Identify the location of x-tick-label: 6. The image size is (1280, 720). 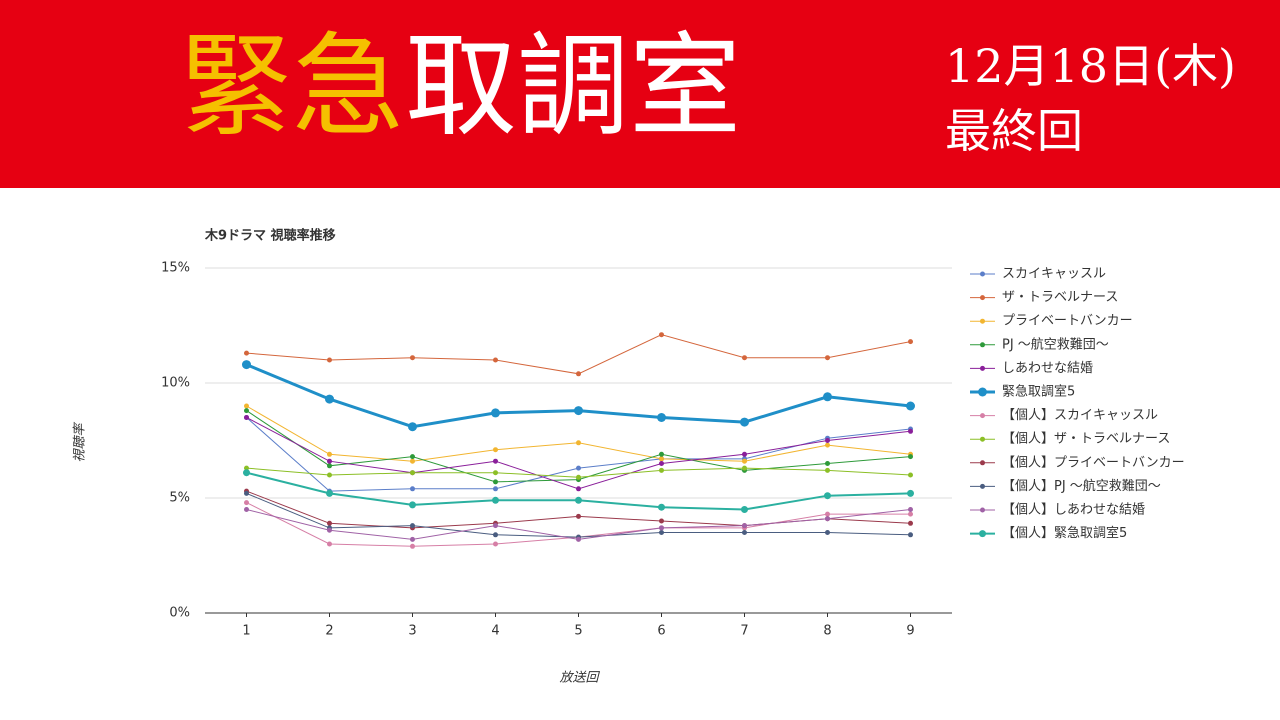
(661, 631).